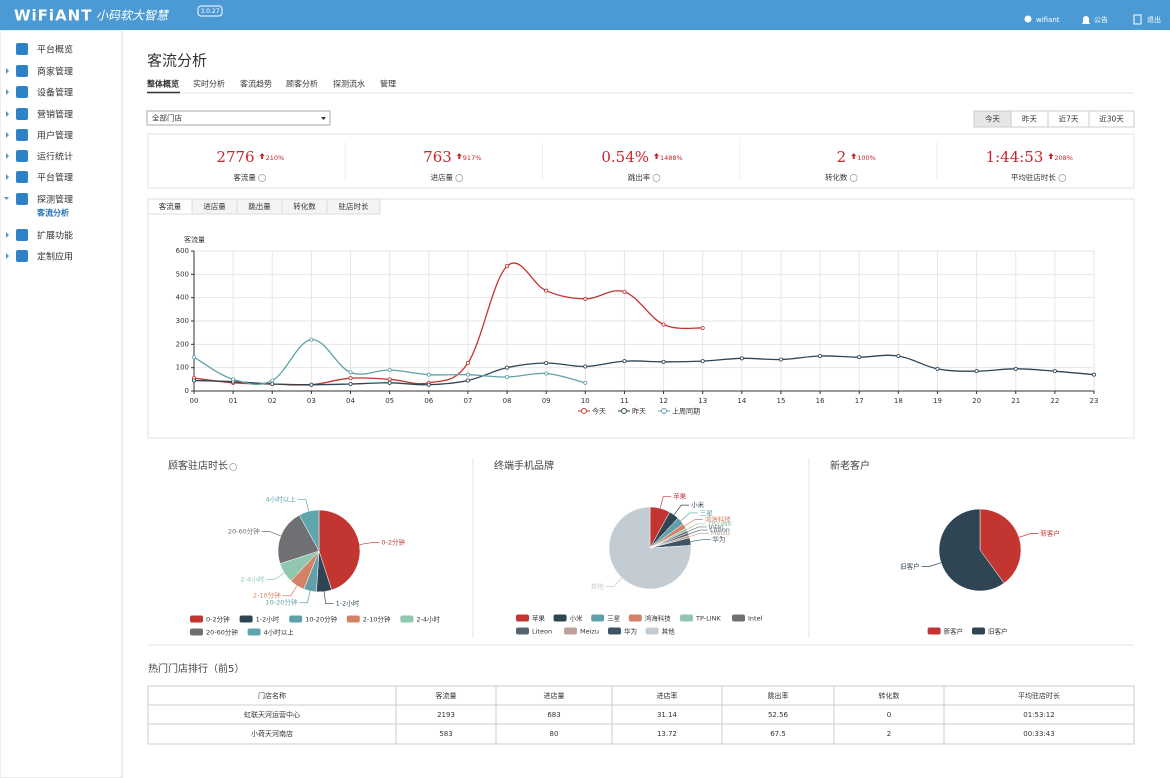  I want to click on legend-label: 今天, so click(599, 411).